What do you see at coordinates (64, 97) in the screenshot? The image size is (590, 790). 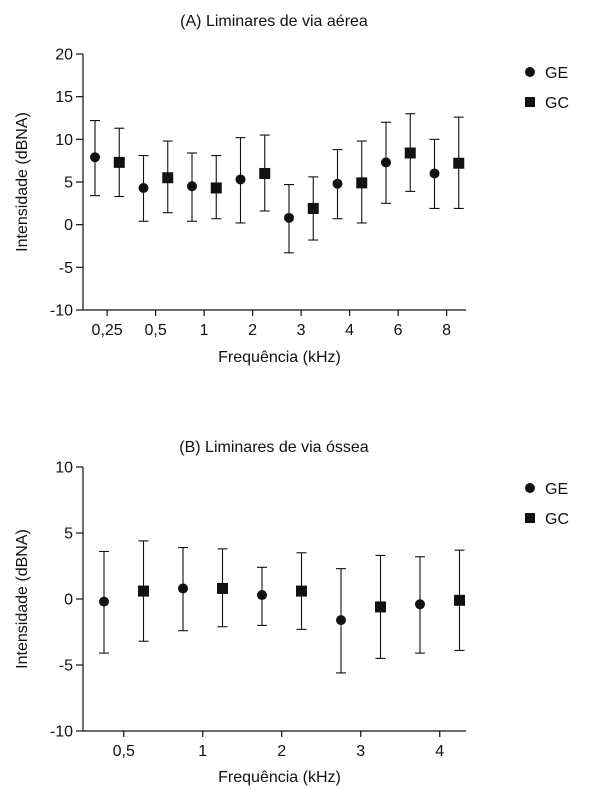 I see `chart-a-y-tick-label: 15` at bounding box center [64, 97].